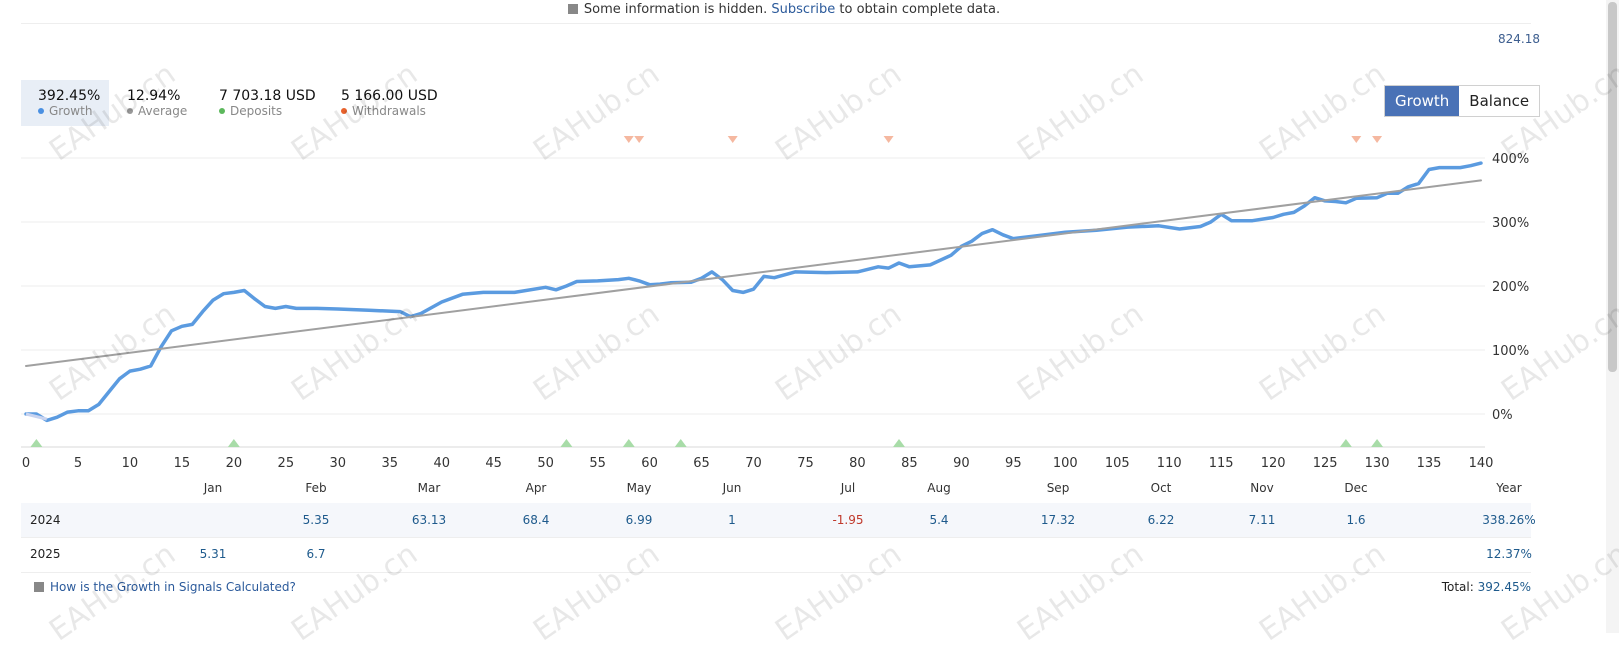 The height and width of the screenshot is (648, 1619). Describe the element at coordinates (803, 9) in the screenshot. I see `subscribe-link: Subscribe` at that location.